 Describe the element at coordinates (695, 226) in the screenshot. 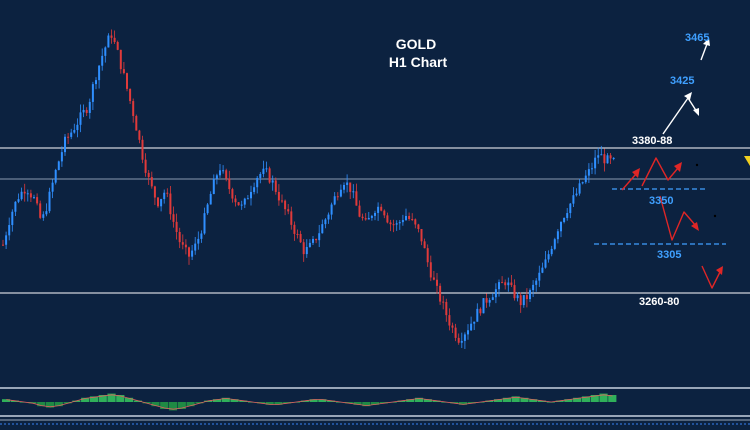

I see `scenario-arrow-down-head` at that location.